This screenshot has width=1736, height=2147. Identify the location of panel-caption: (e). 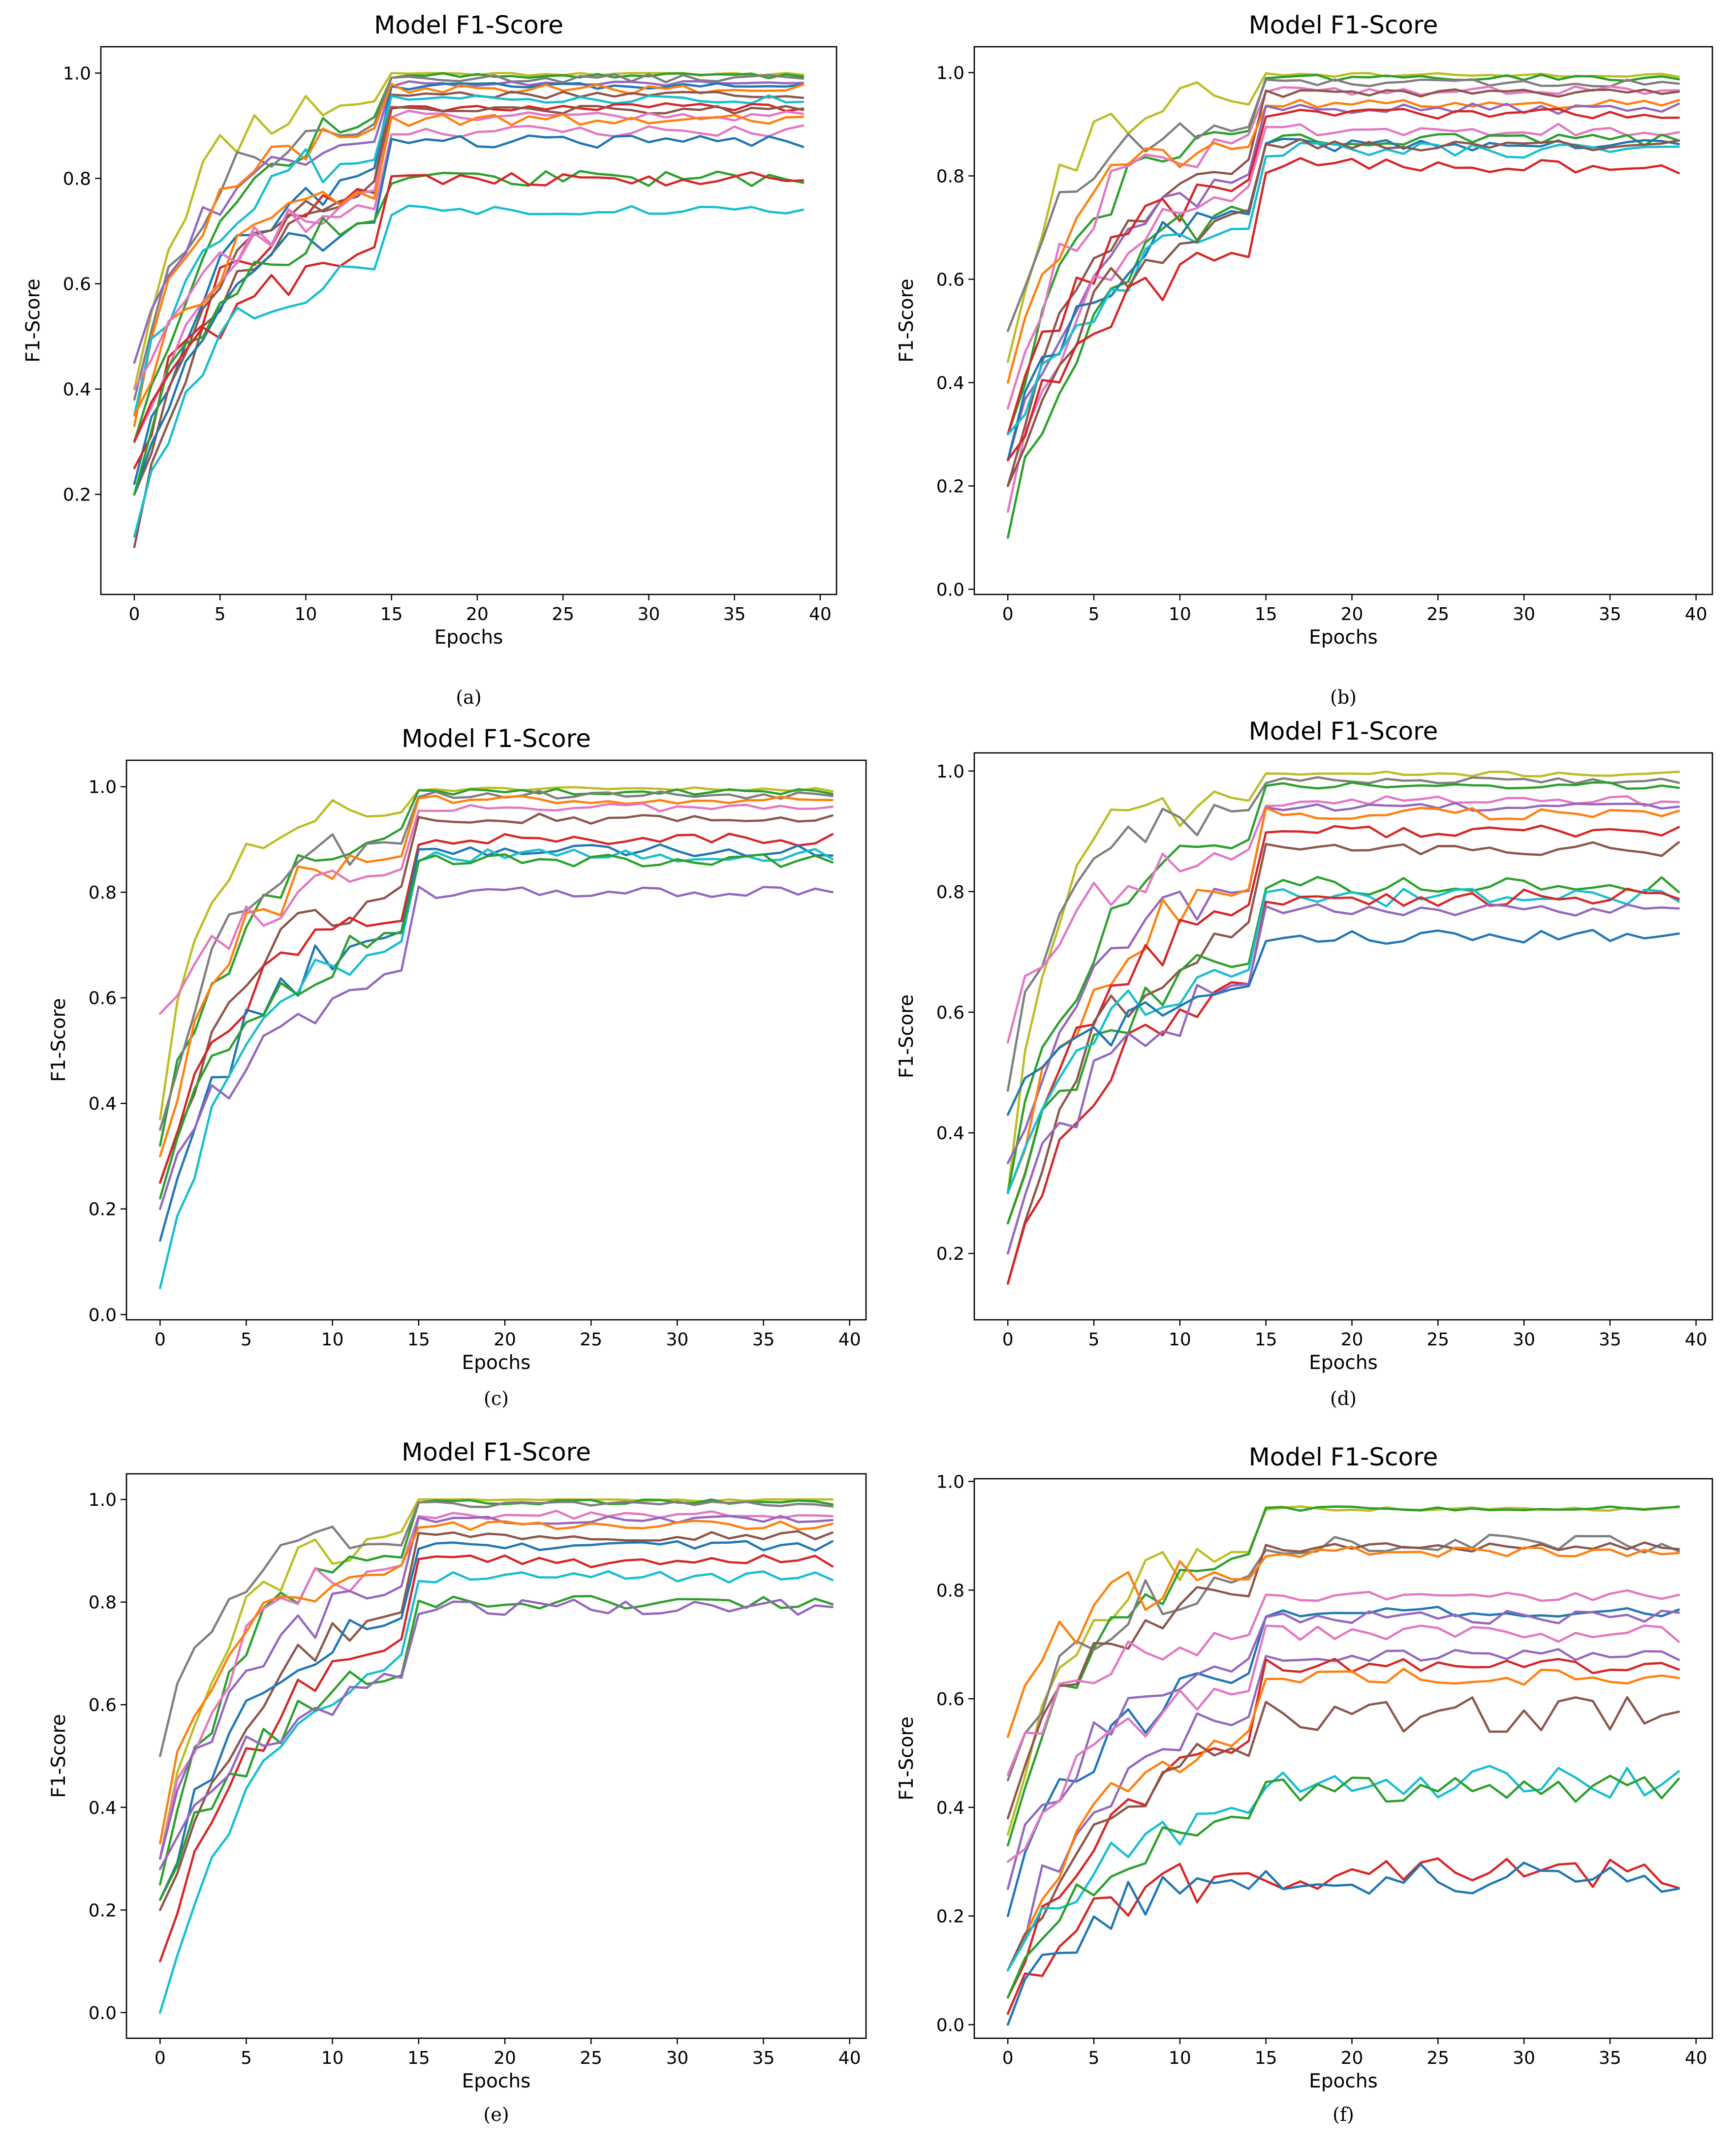
(496, 2114).